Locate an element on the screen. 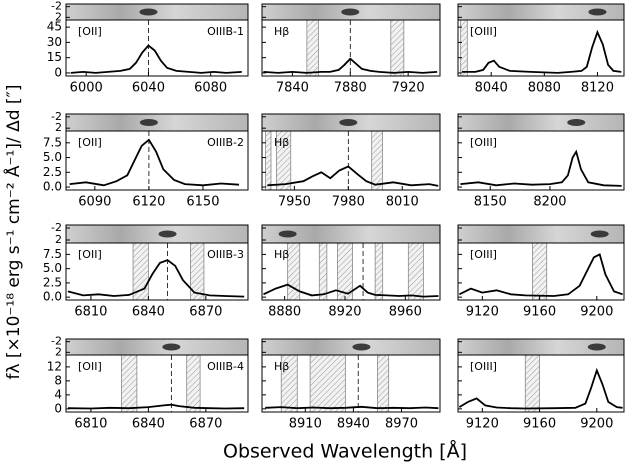  x-tick-label: 6840 is located at coordinates (148, 312).